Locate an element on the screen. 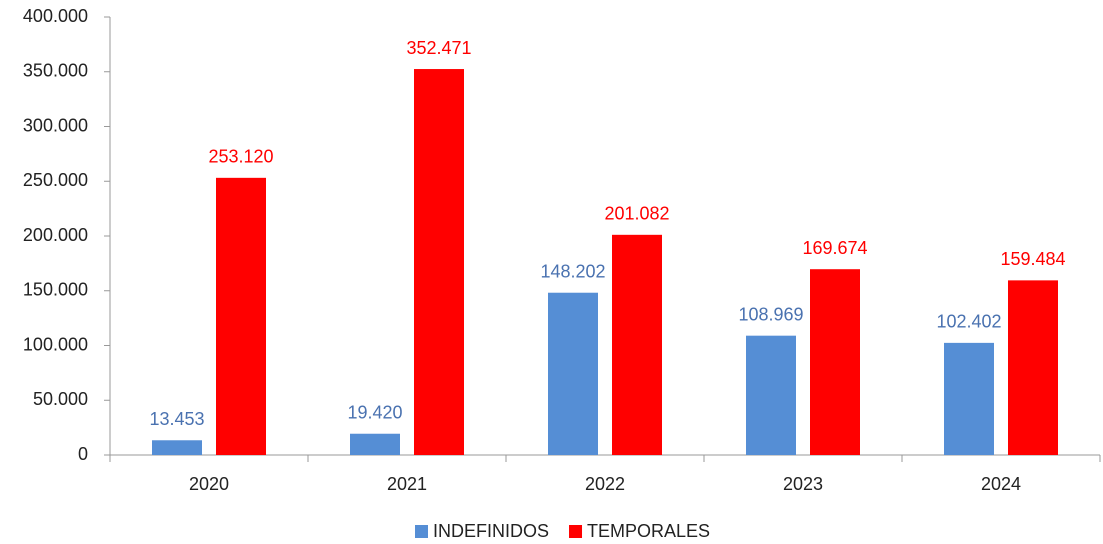 The image size is (1103, 544). data-label: 352.471 is located at coordinates (438, 48).